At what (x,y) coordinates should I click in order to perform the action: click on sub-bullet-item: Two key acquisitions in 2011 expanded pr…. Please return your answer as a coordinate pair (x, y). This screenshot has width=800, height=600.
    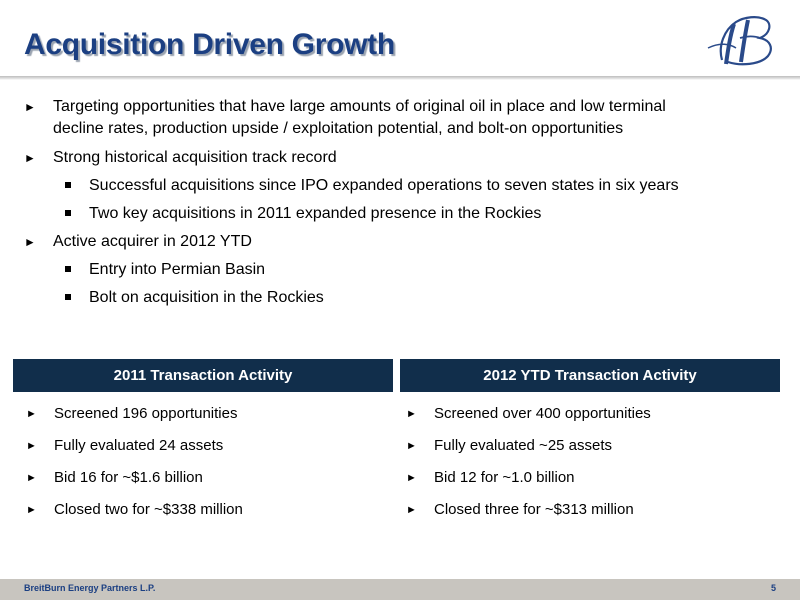
    Looking at the image, I should click on (303, 214).